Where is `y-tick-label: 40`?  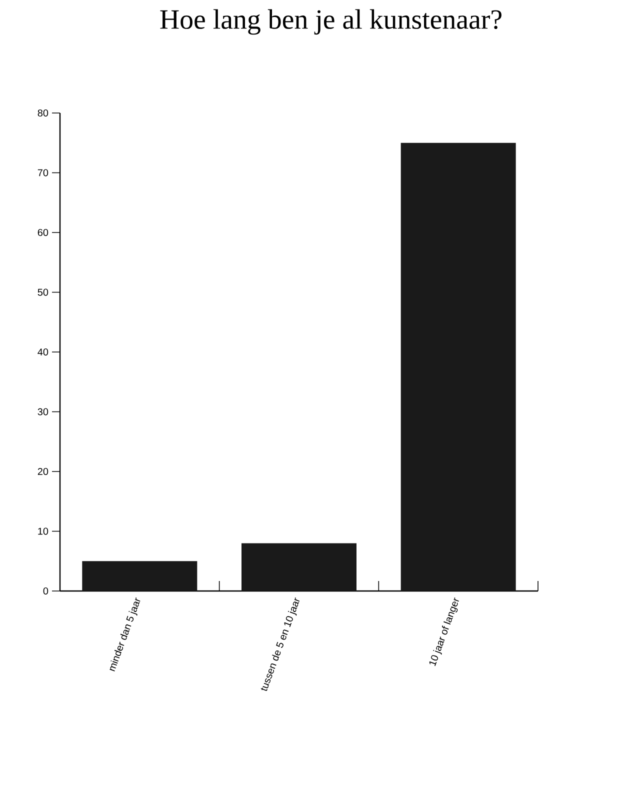
y-tick-label: 40 is located at coordinates (43, 352).